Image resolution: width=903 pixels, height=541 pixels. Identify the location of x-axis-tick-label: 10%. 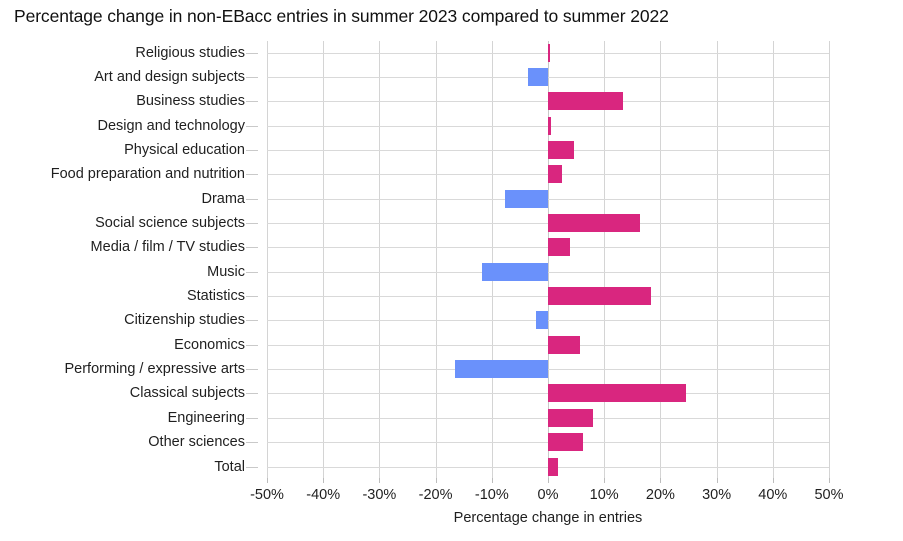
(604, 495).